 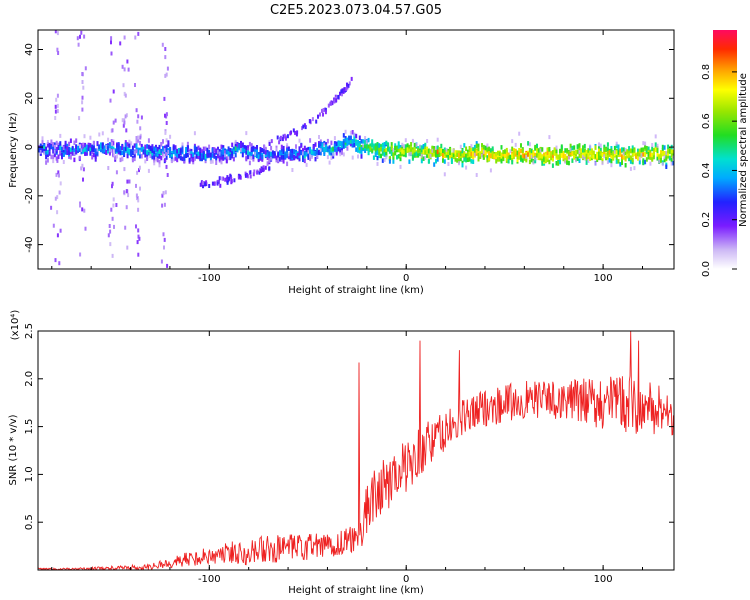 What do you see at coordinates (29, 474) in the screenshot?
I see `snr-ytick-label: 1.0` at bounding box center [29, 474].